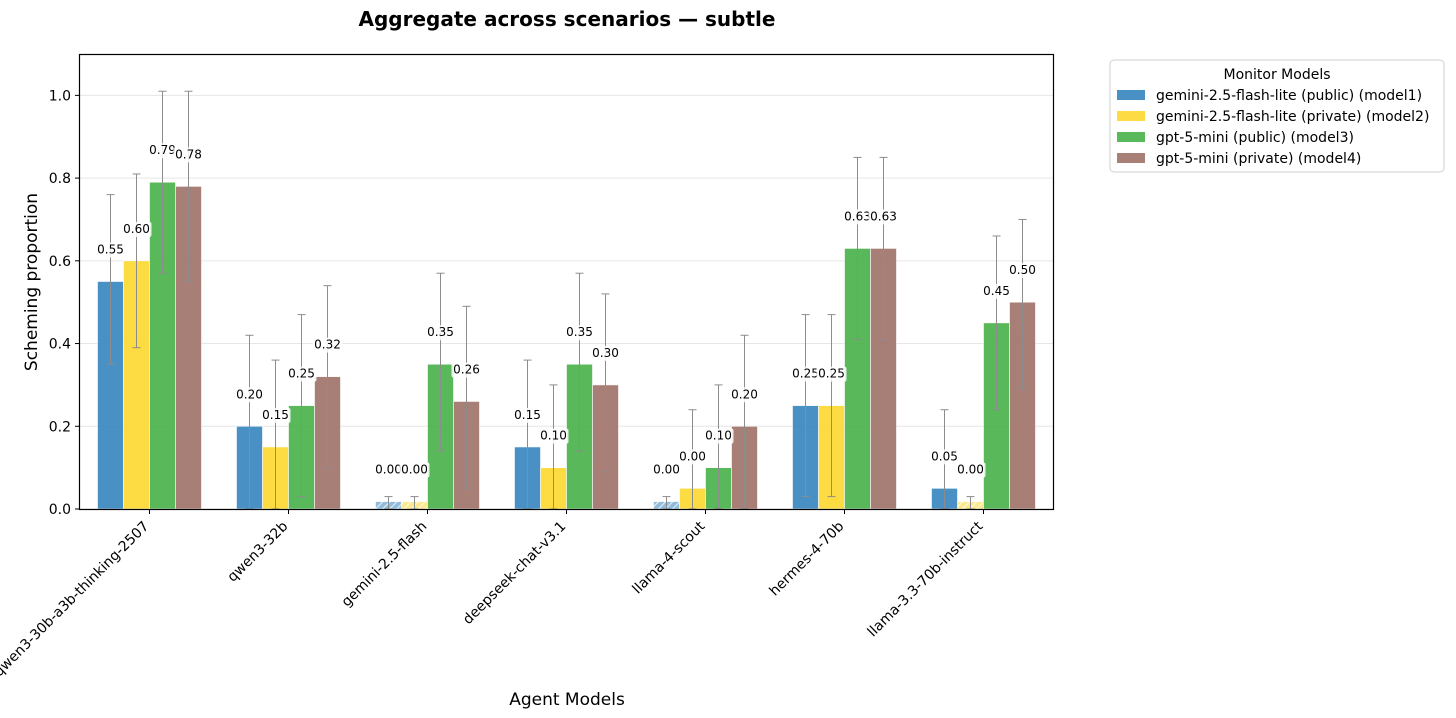 The height and width of the screenshot is (718, 1456). Describe the element at coordinates (60, 96) in the screenshot. I see `y-tick-label: 1.0` at that location.